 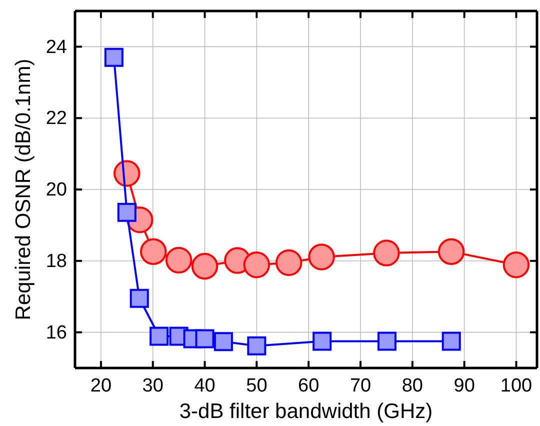 What do you see at coordinates (412, 385) in the screenshot?
I see `x-tick-label: 80` at bounding box center [412, 385].